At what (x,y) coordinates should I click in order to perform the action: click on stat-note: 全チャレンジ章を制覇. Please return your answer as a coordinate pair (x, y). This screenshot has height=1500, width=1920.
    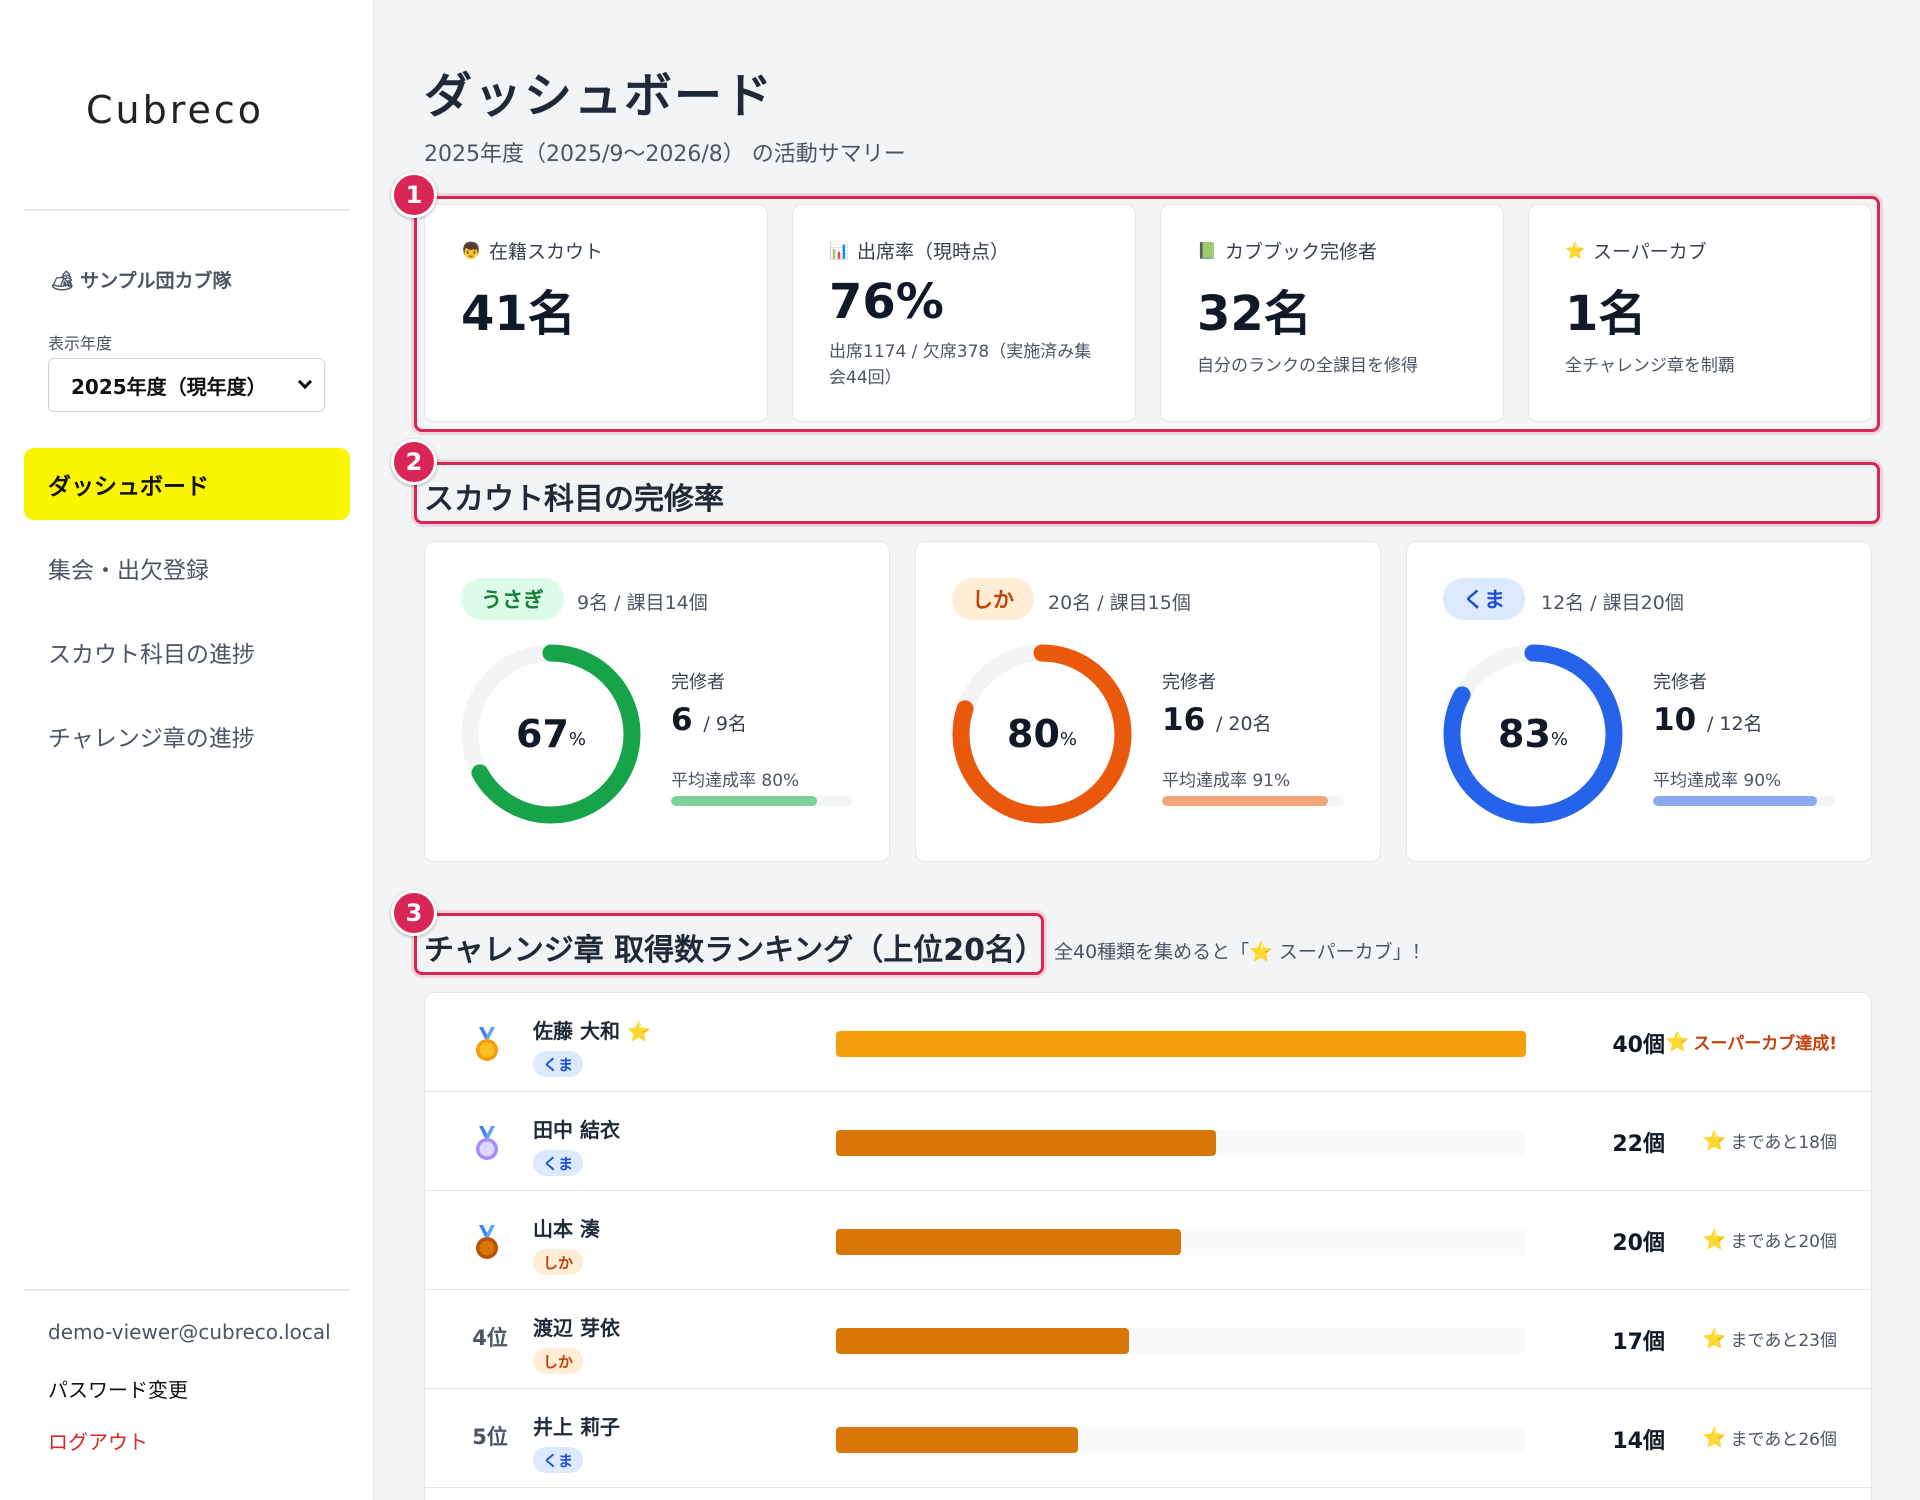
    Looking at the image, I should click on (1650, 366).